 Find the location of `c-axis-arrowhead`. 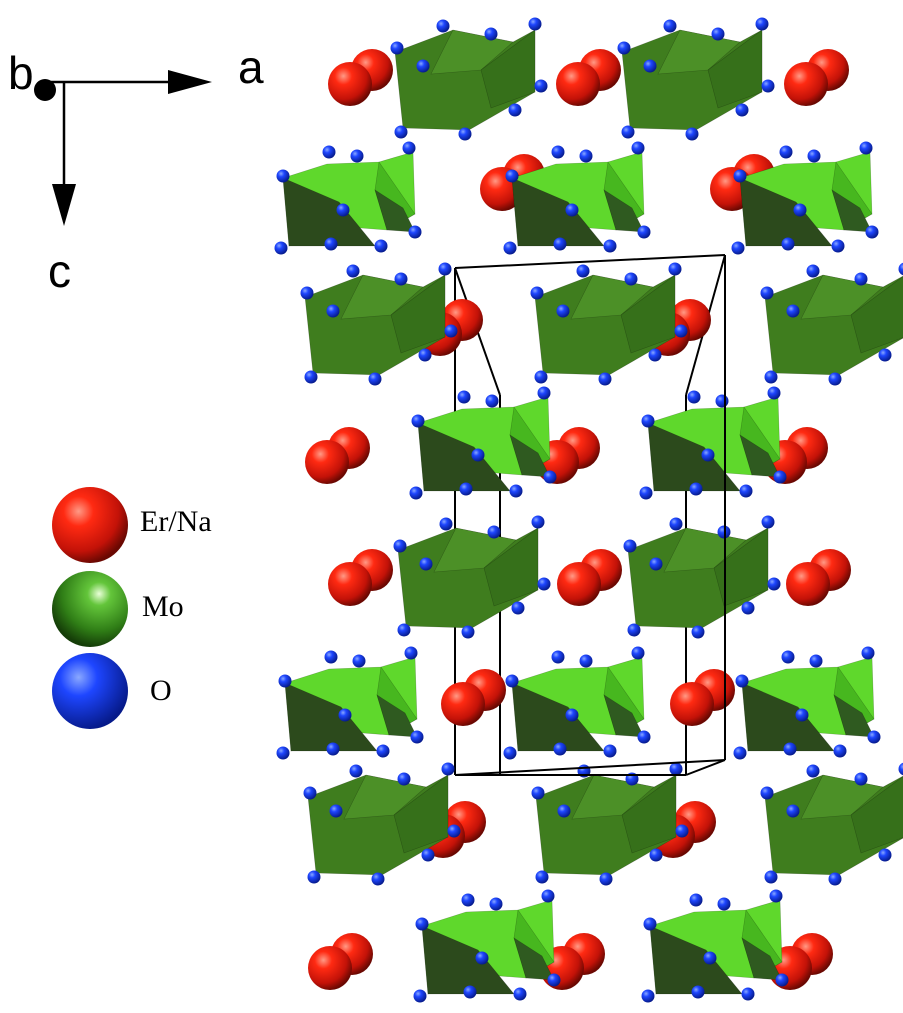

c-axis-arrowhead is located at coordinates (64, 205).